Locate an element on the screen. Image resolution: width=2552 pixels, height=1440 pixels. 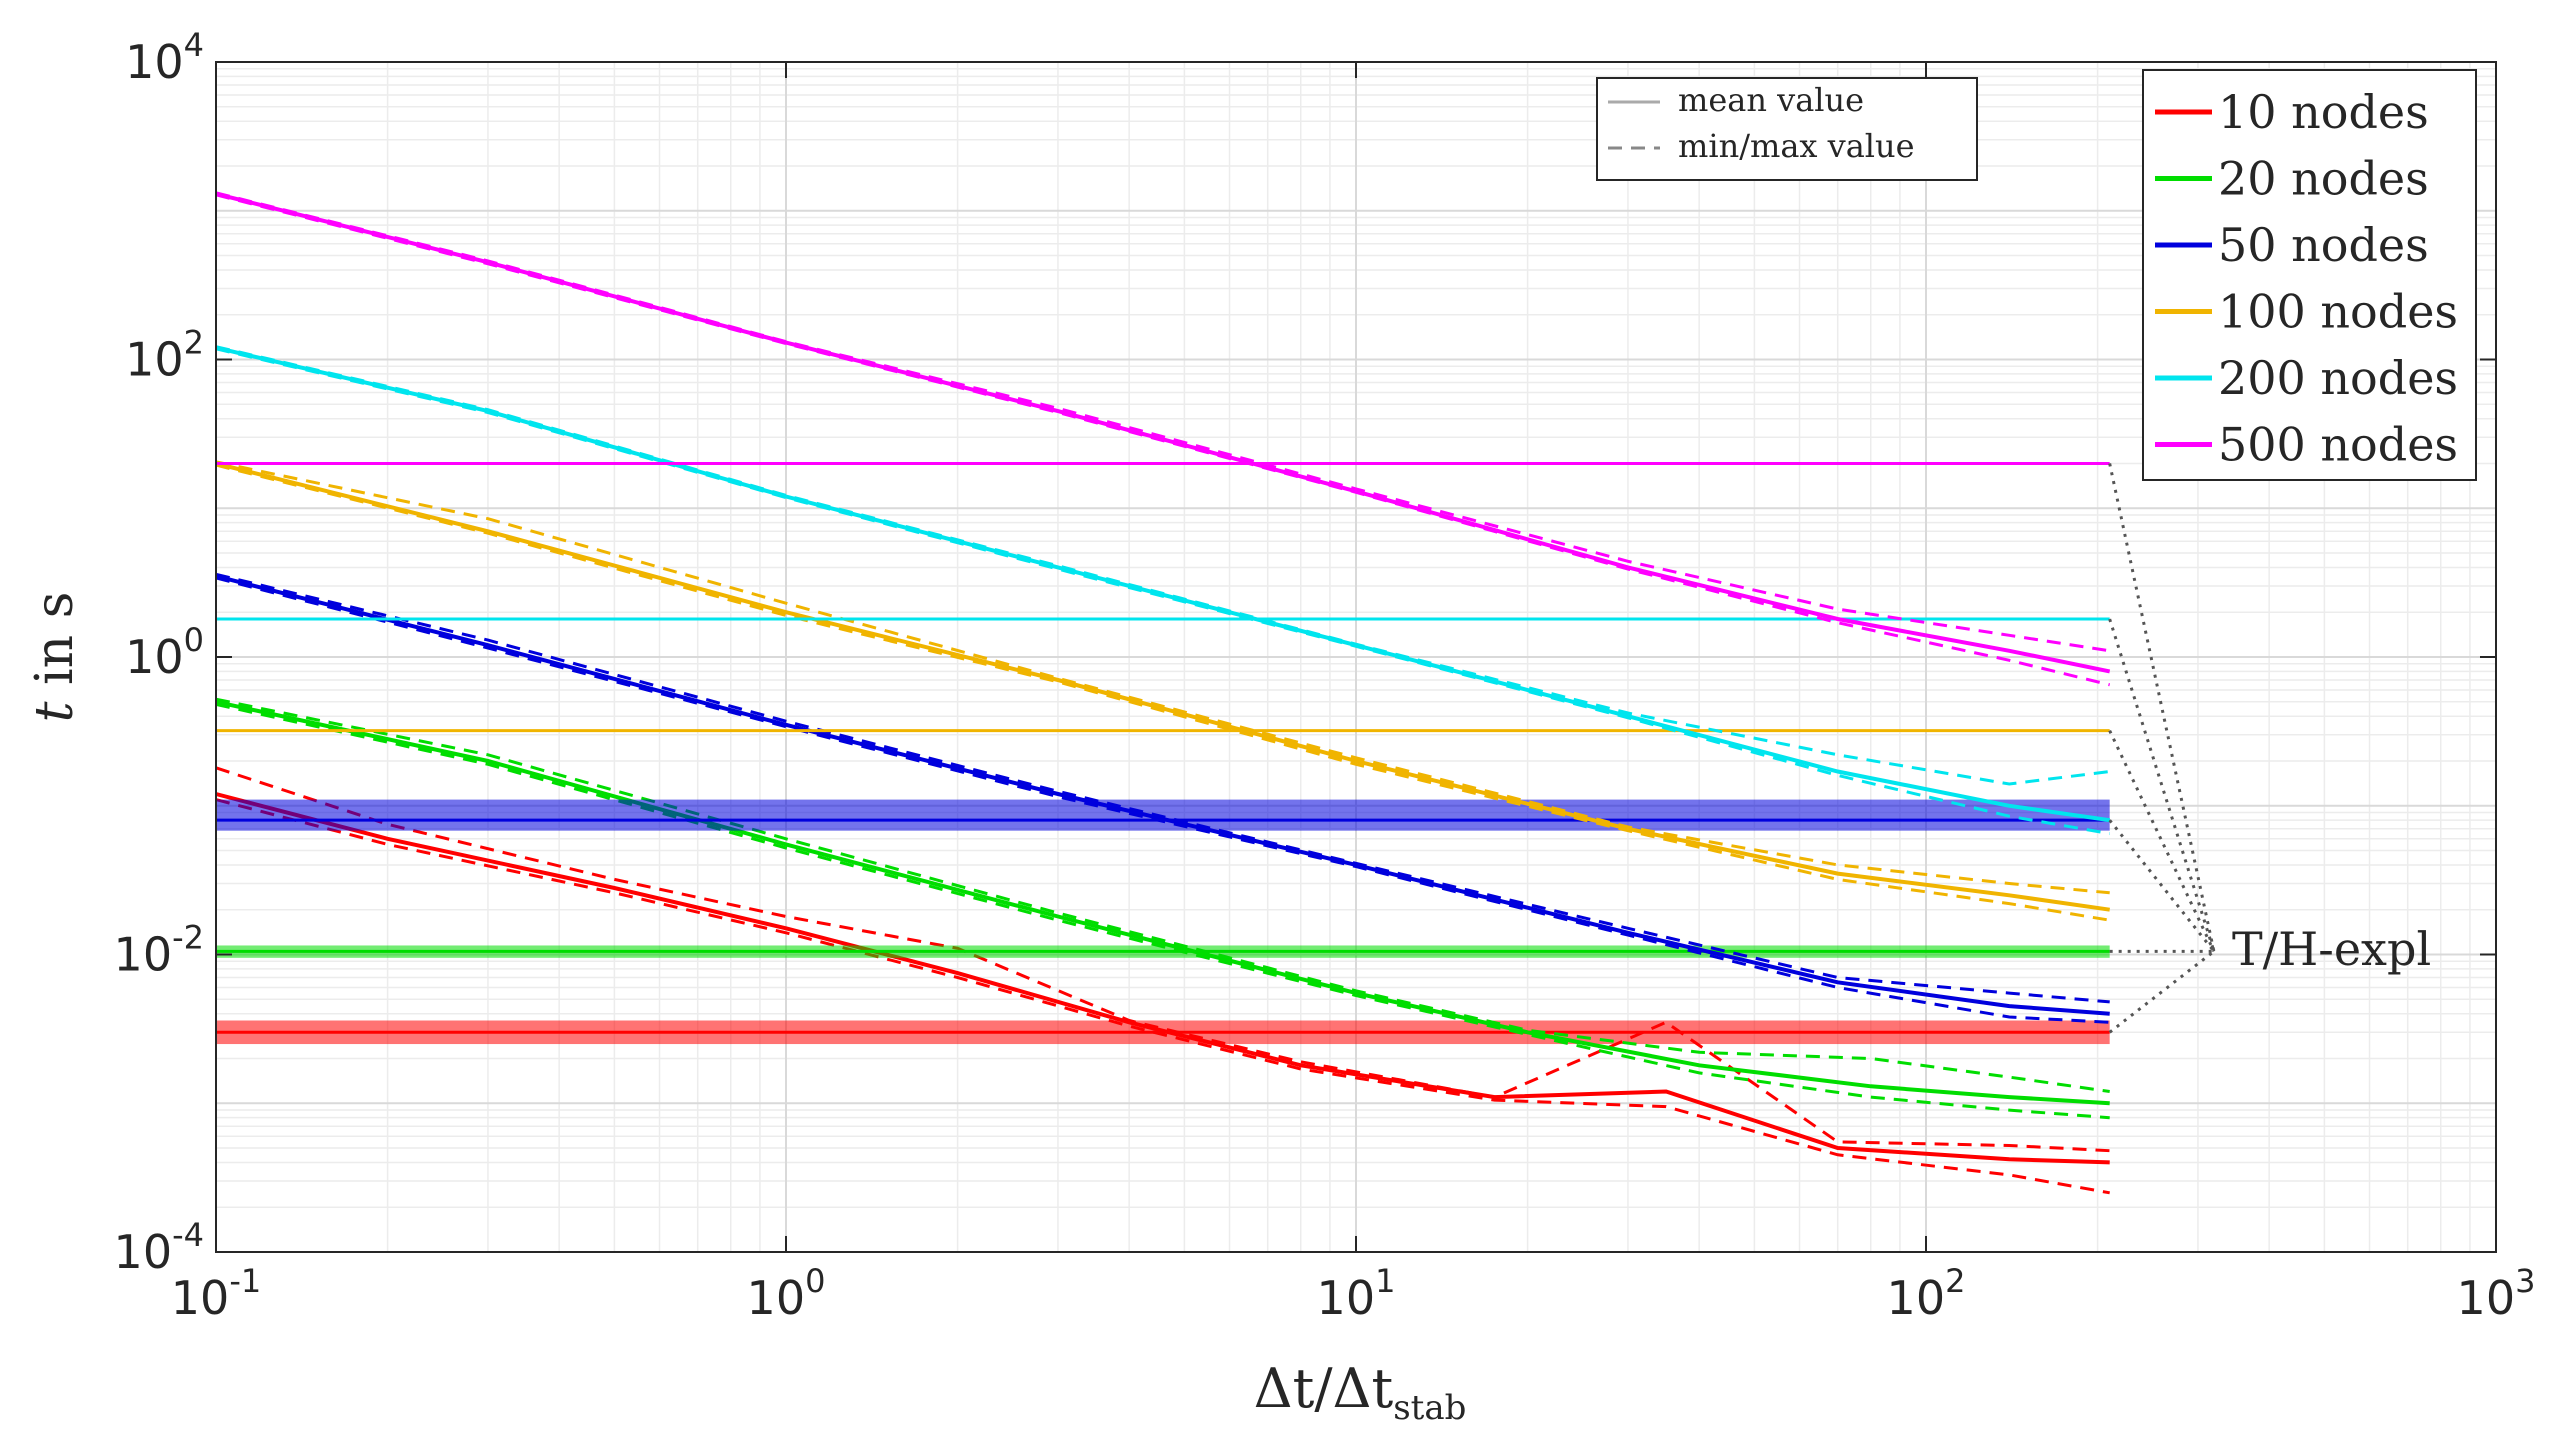
annotation-leader-lines is located at coordinates (2162, 748).